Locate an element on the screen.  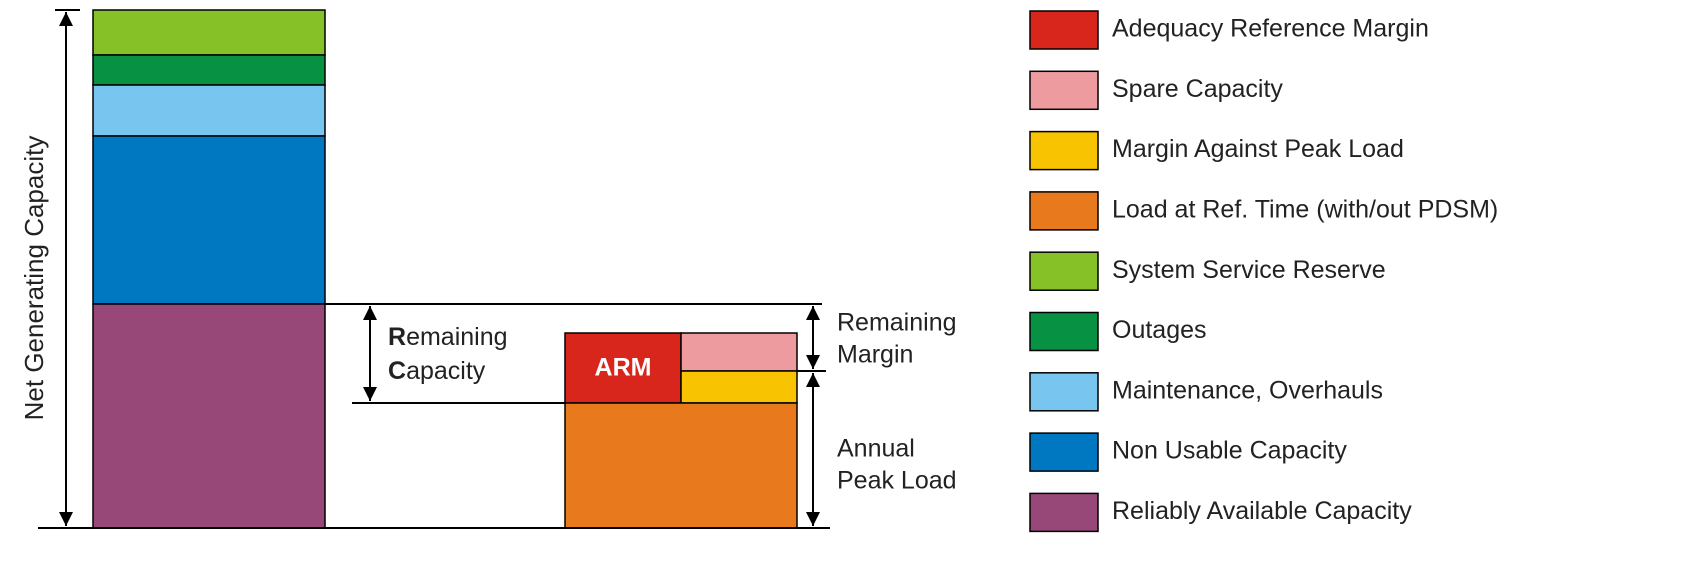
annual-peak-load: Annual is located at coordinates (876, 449).